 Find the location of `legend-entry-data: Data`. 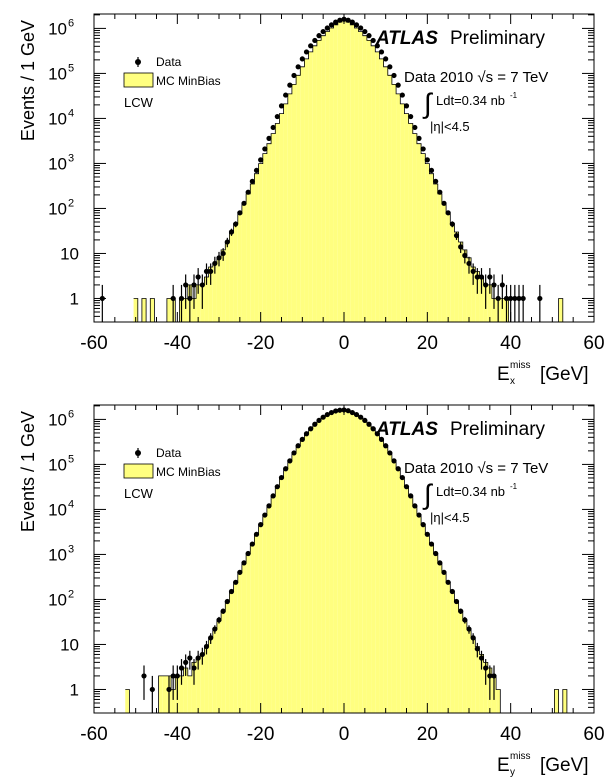

legend-entry-data: Data is located at coordinates (158, 453).